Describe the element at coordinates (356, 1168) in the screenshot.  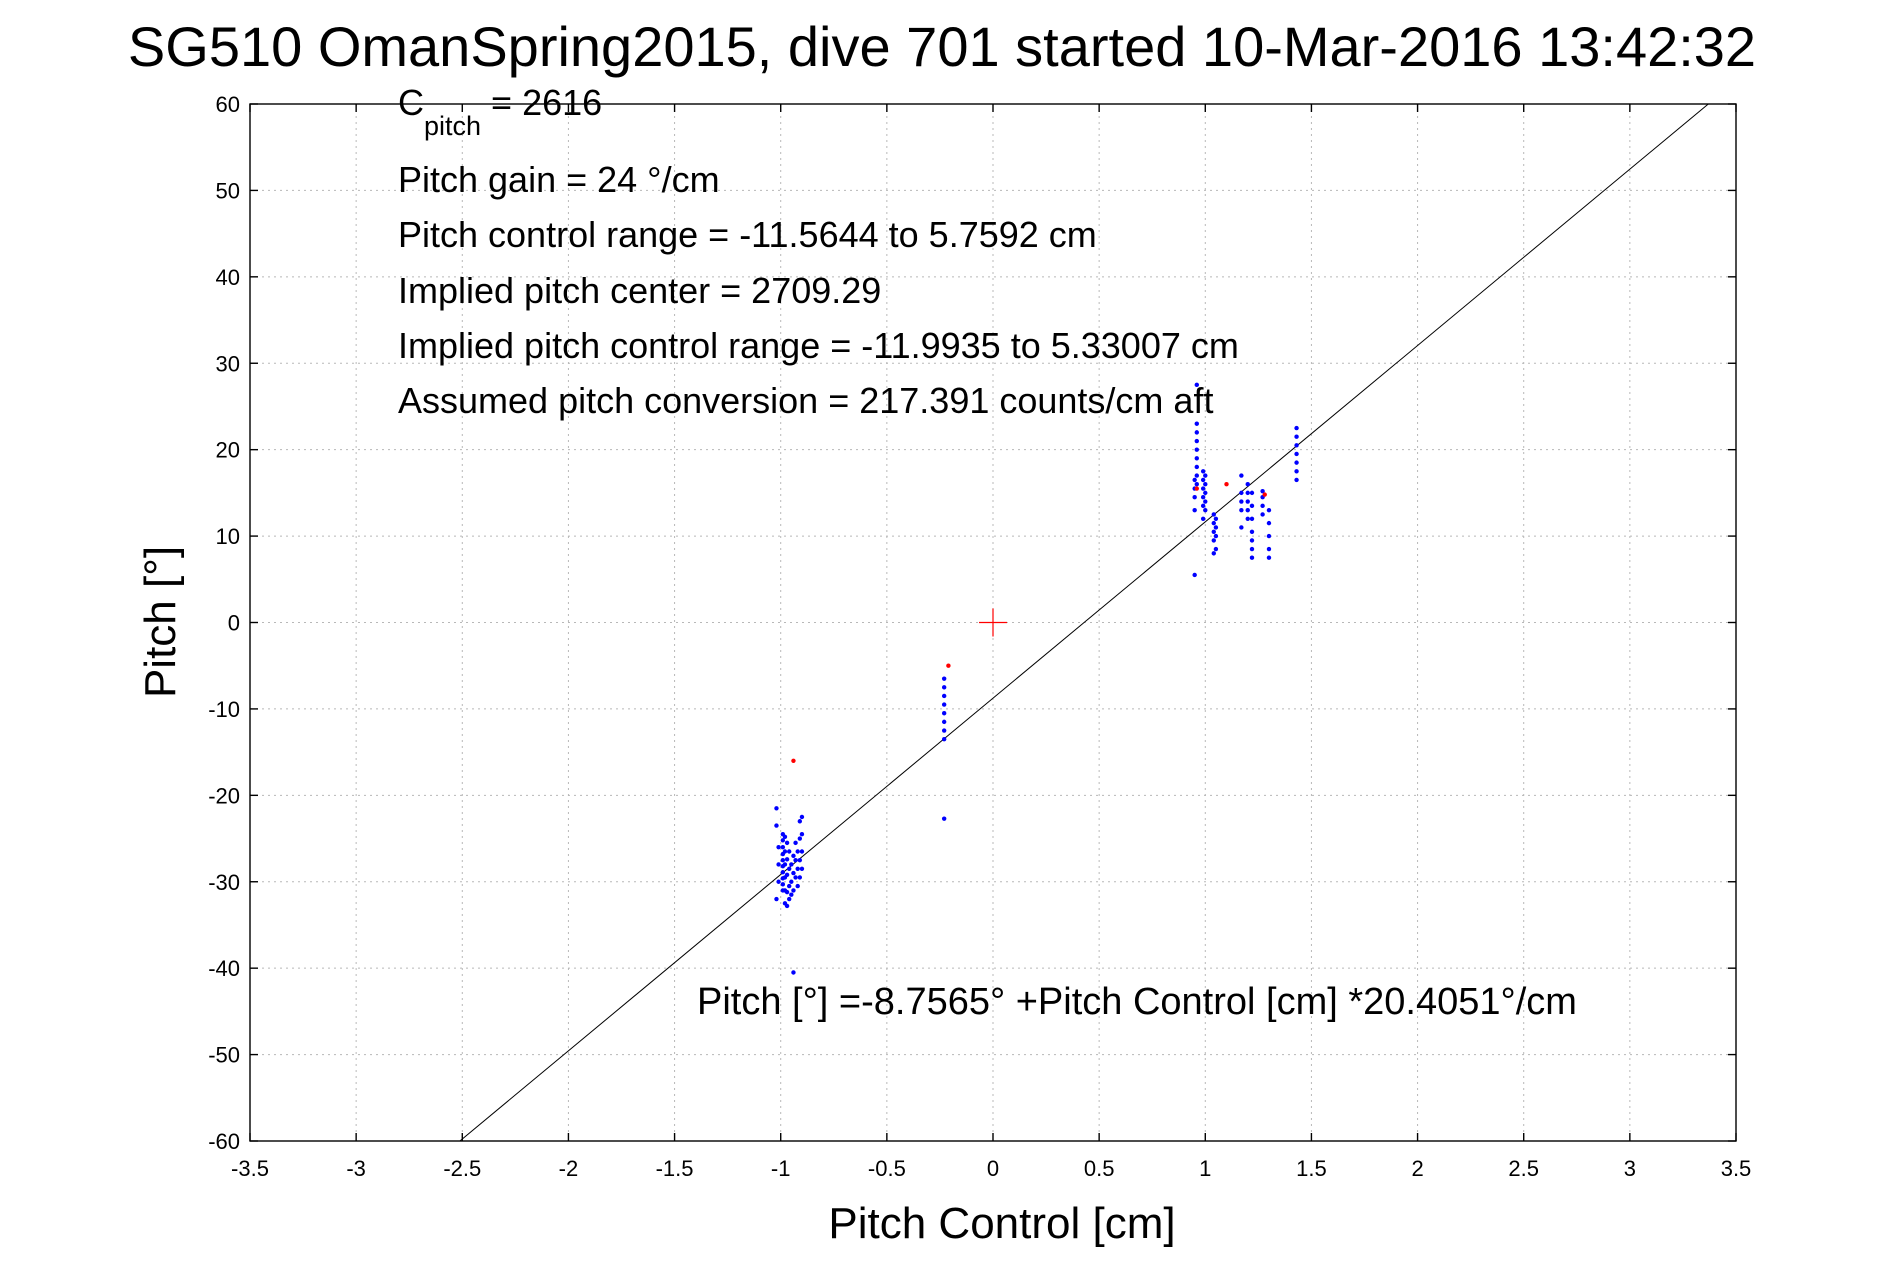
I see `x-tick-label: -3` at that location.